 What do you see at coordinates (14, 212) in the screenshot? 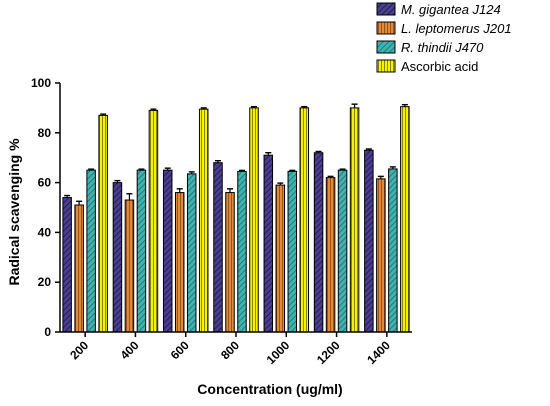
I see `y-axis-label: Radical scavenging %` at bounding box center [14, 212].